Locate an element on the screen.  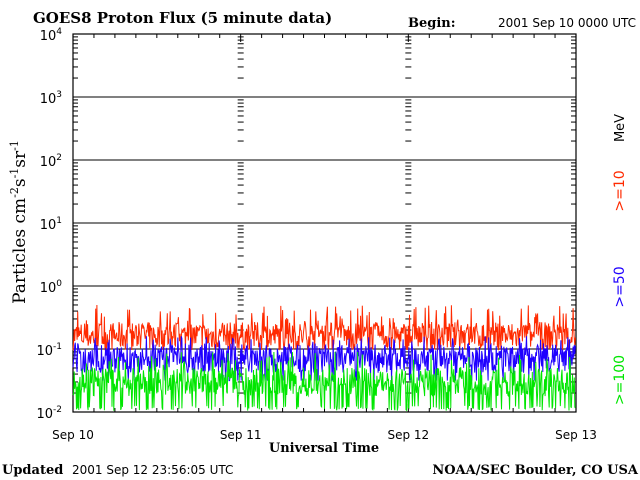
x-tick-labels: Sep 10 Sep 11 Sep 12 Sep 13 is located at coordinates (324, 435).